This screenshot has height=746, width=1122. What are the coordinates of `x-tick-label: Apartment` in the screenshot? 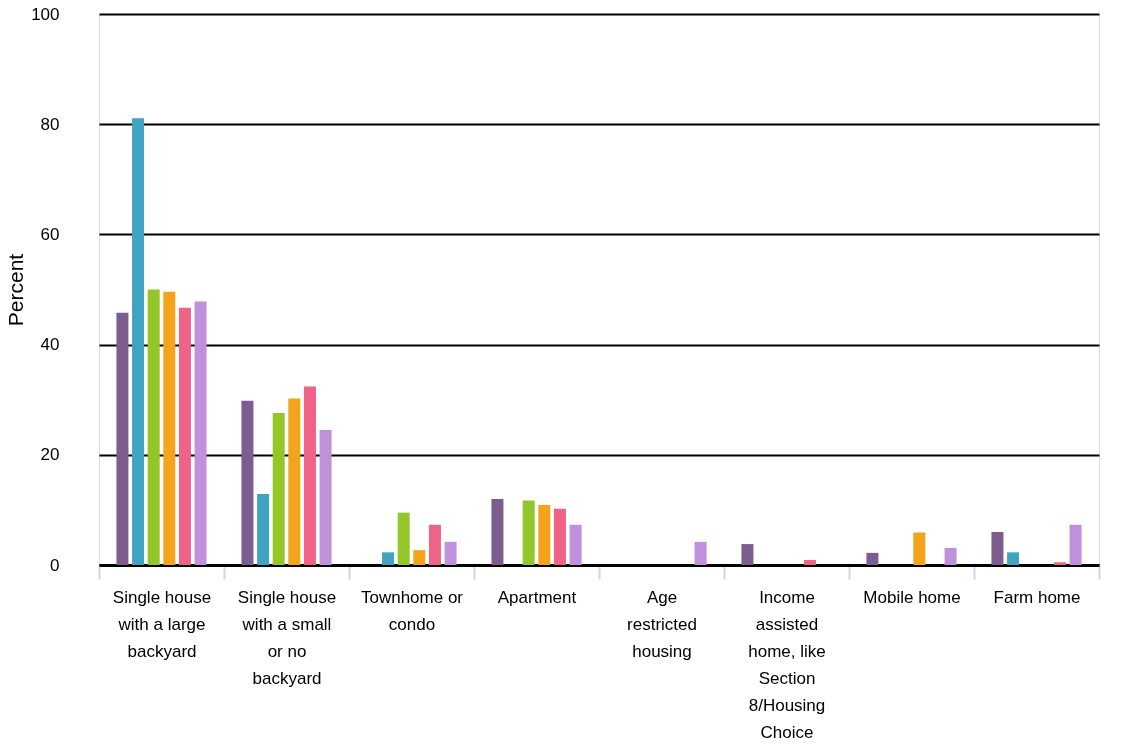 It's located at (537, 597).